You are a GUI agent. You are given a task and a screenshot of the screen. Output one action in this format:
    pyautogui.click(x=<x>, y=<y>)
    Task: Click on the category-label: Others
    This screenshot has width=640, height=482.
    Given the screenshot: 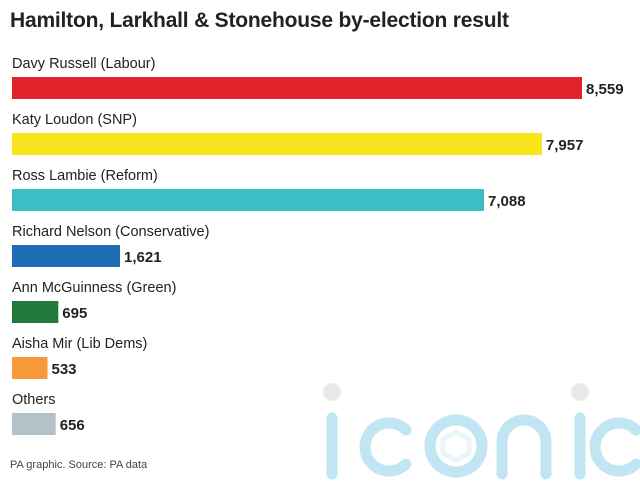 What is the action you would take?
    pyautogui.click(x=34, y=400)
    